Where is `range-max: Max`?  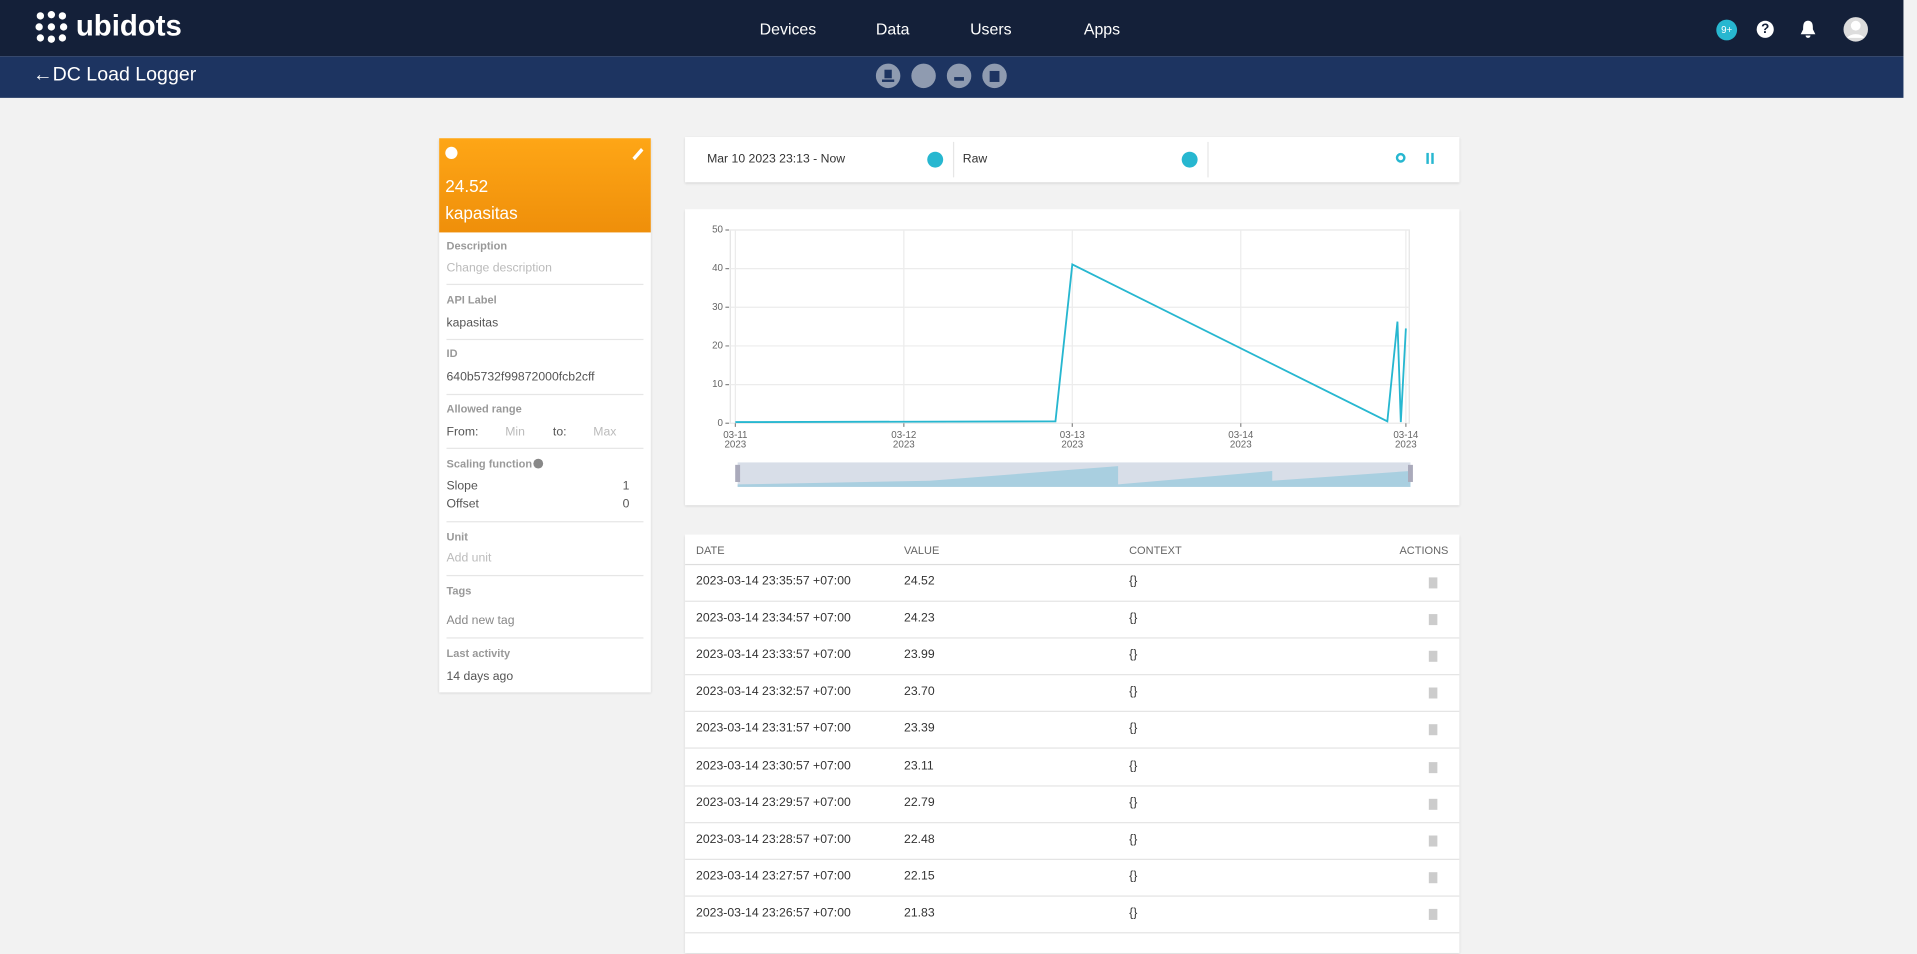
range-max: Max is located at coordinates (605, 432).